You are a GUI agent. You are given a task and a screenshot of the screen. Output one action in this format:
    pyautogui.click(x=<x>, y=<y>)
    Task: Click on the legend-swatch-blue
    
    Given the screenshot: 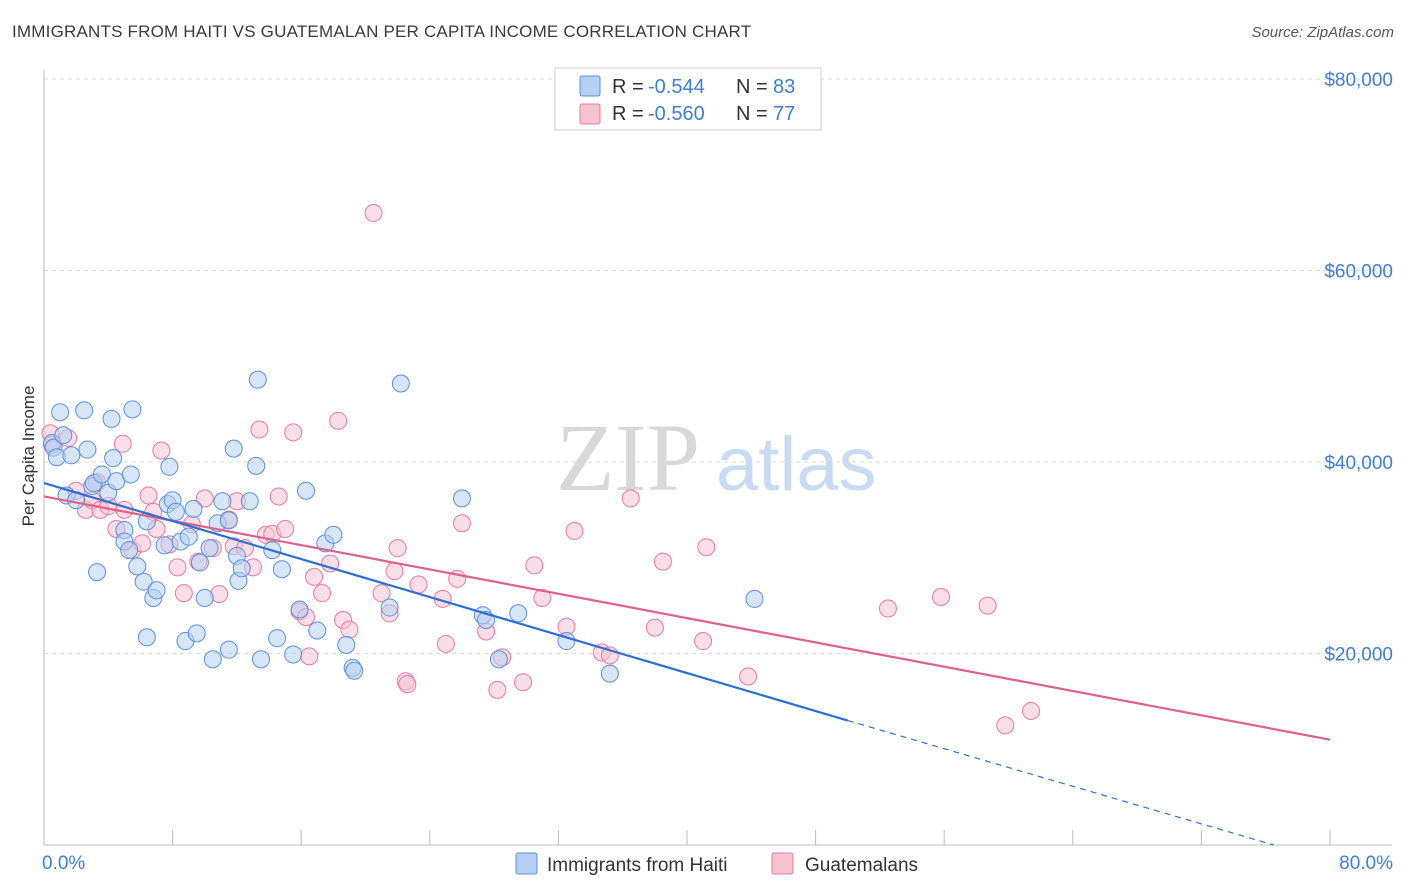 What is the action you would take?
    pyautogui.click(x=590, y=86)
    